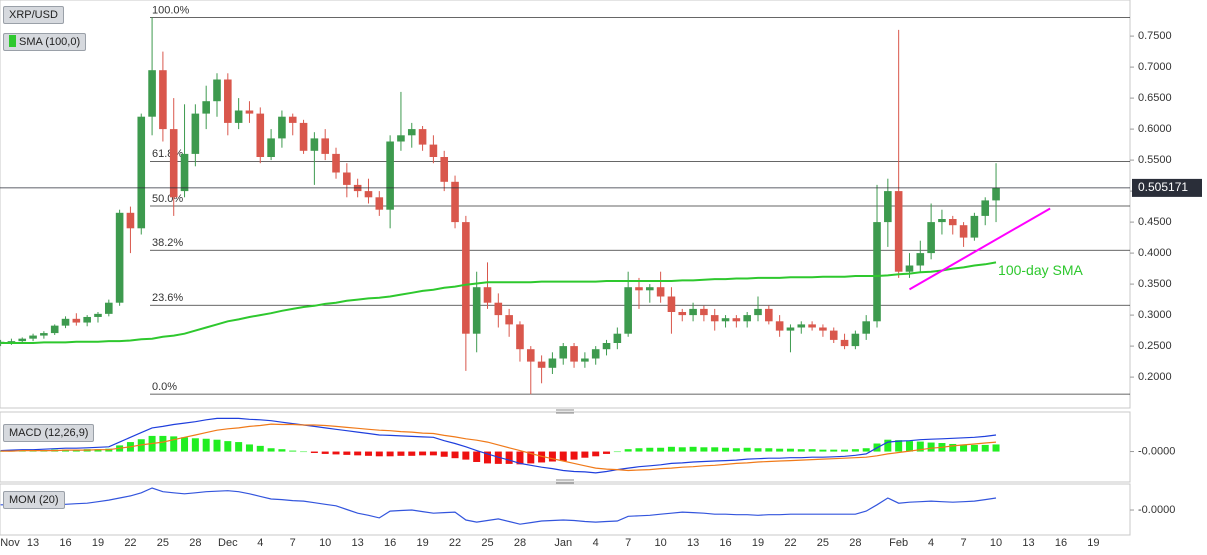  I want to click on panel-handle, so click(565, 446).